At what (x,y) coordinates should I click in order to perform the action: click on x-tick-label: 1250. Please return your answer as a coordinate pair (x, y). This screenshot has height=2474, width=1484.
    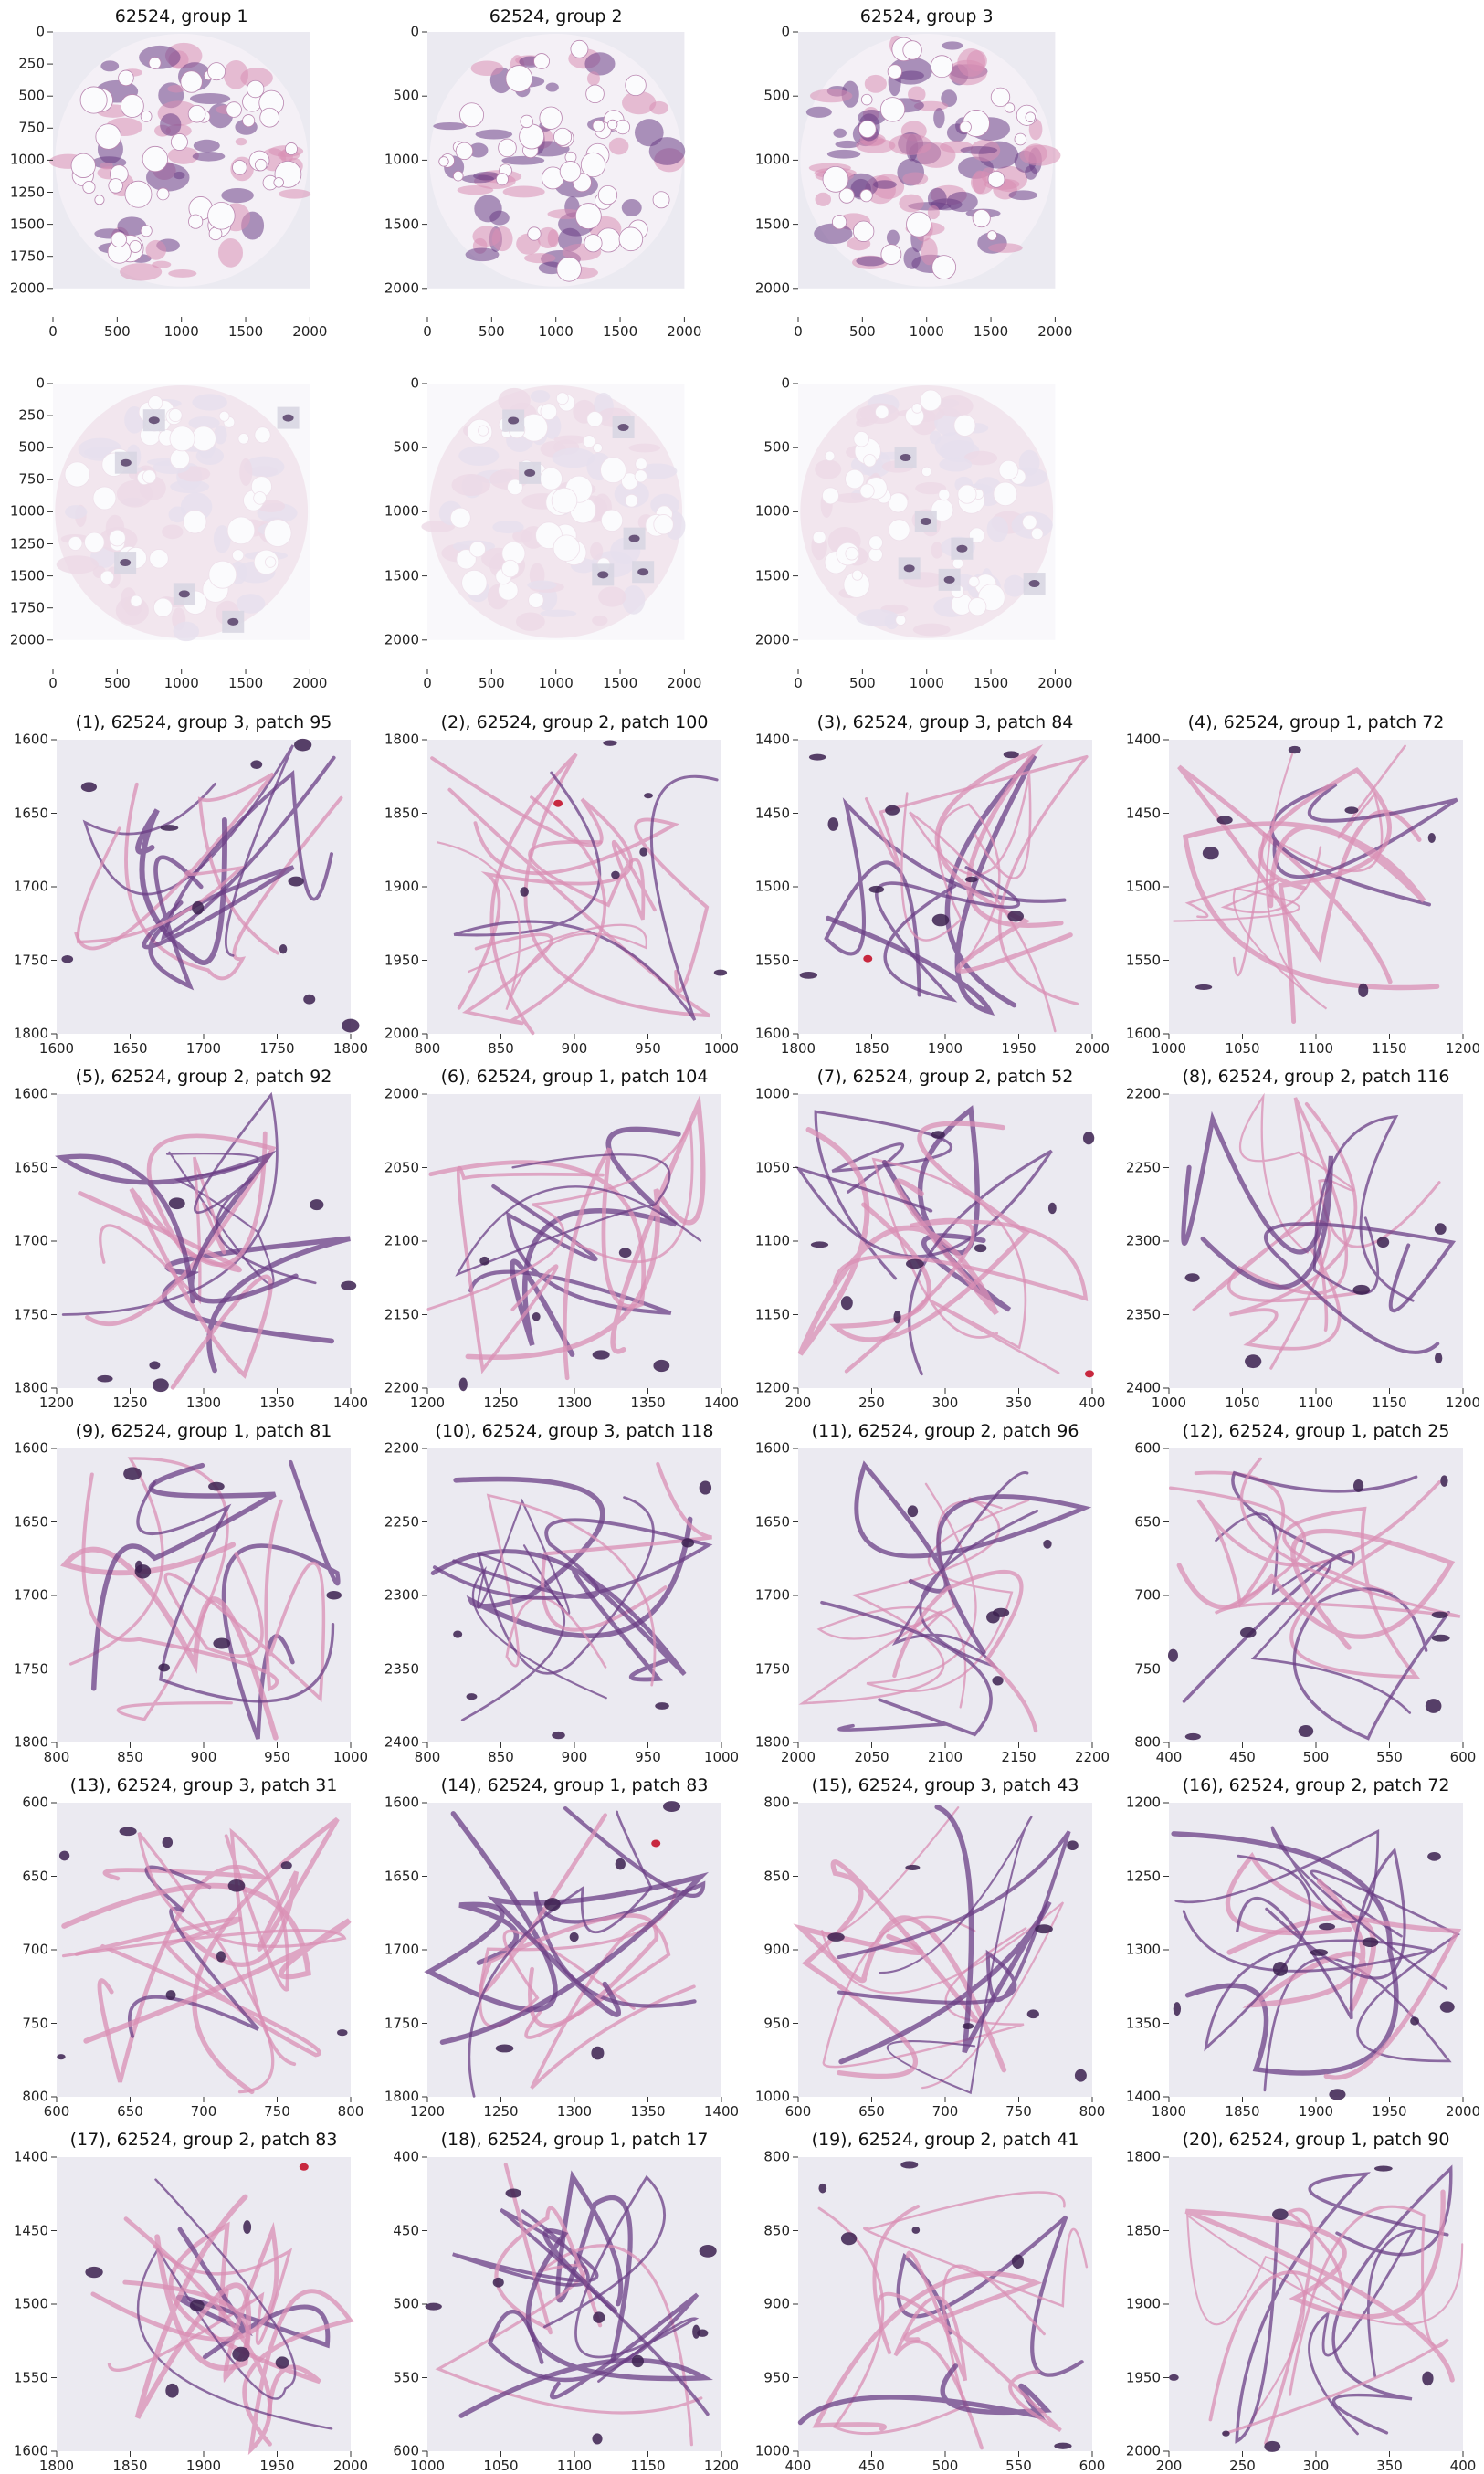
    Looking at the image, I should click on (501, 2111).